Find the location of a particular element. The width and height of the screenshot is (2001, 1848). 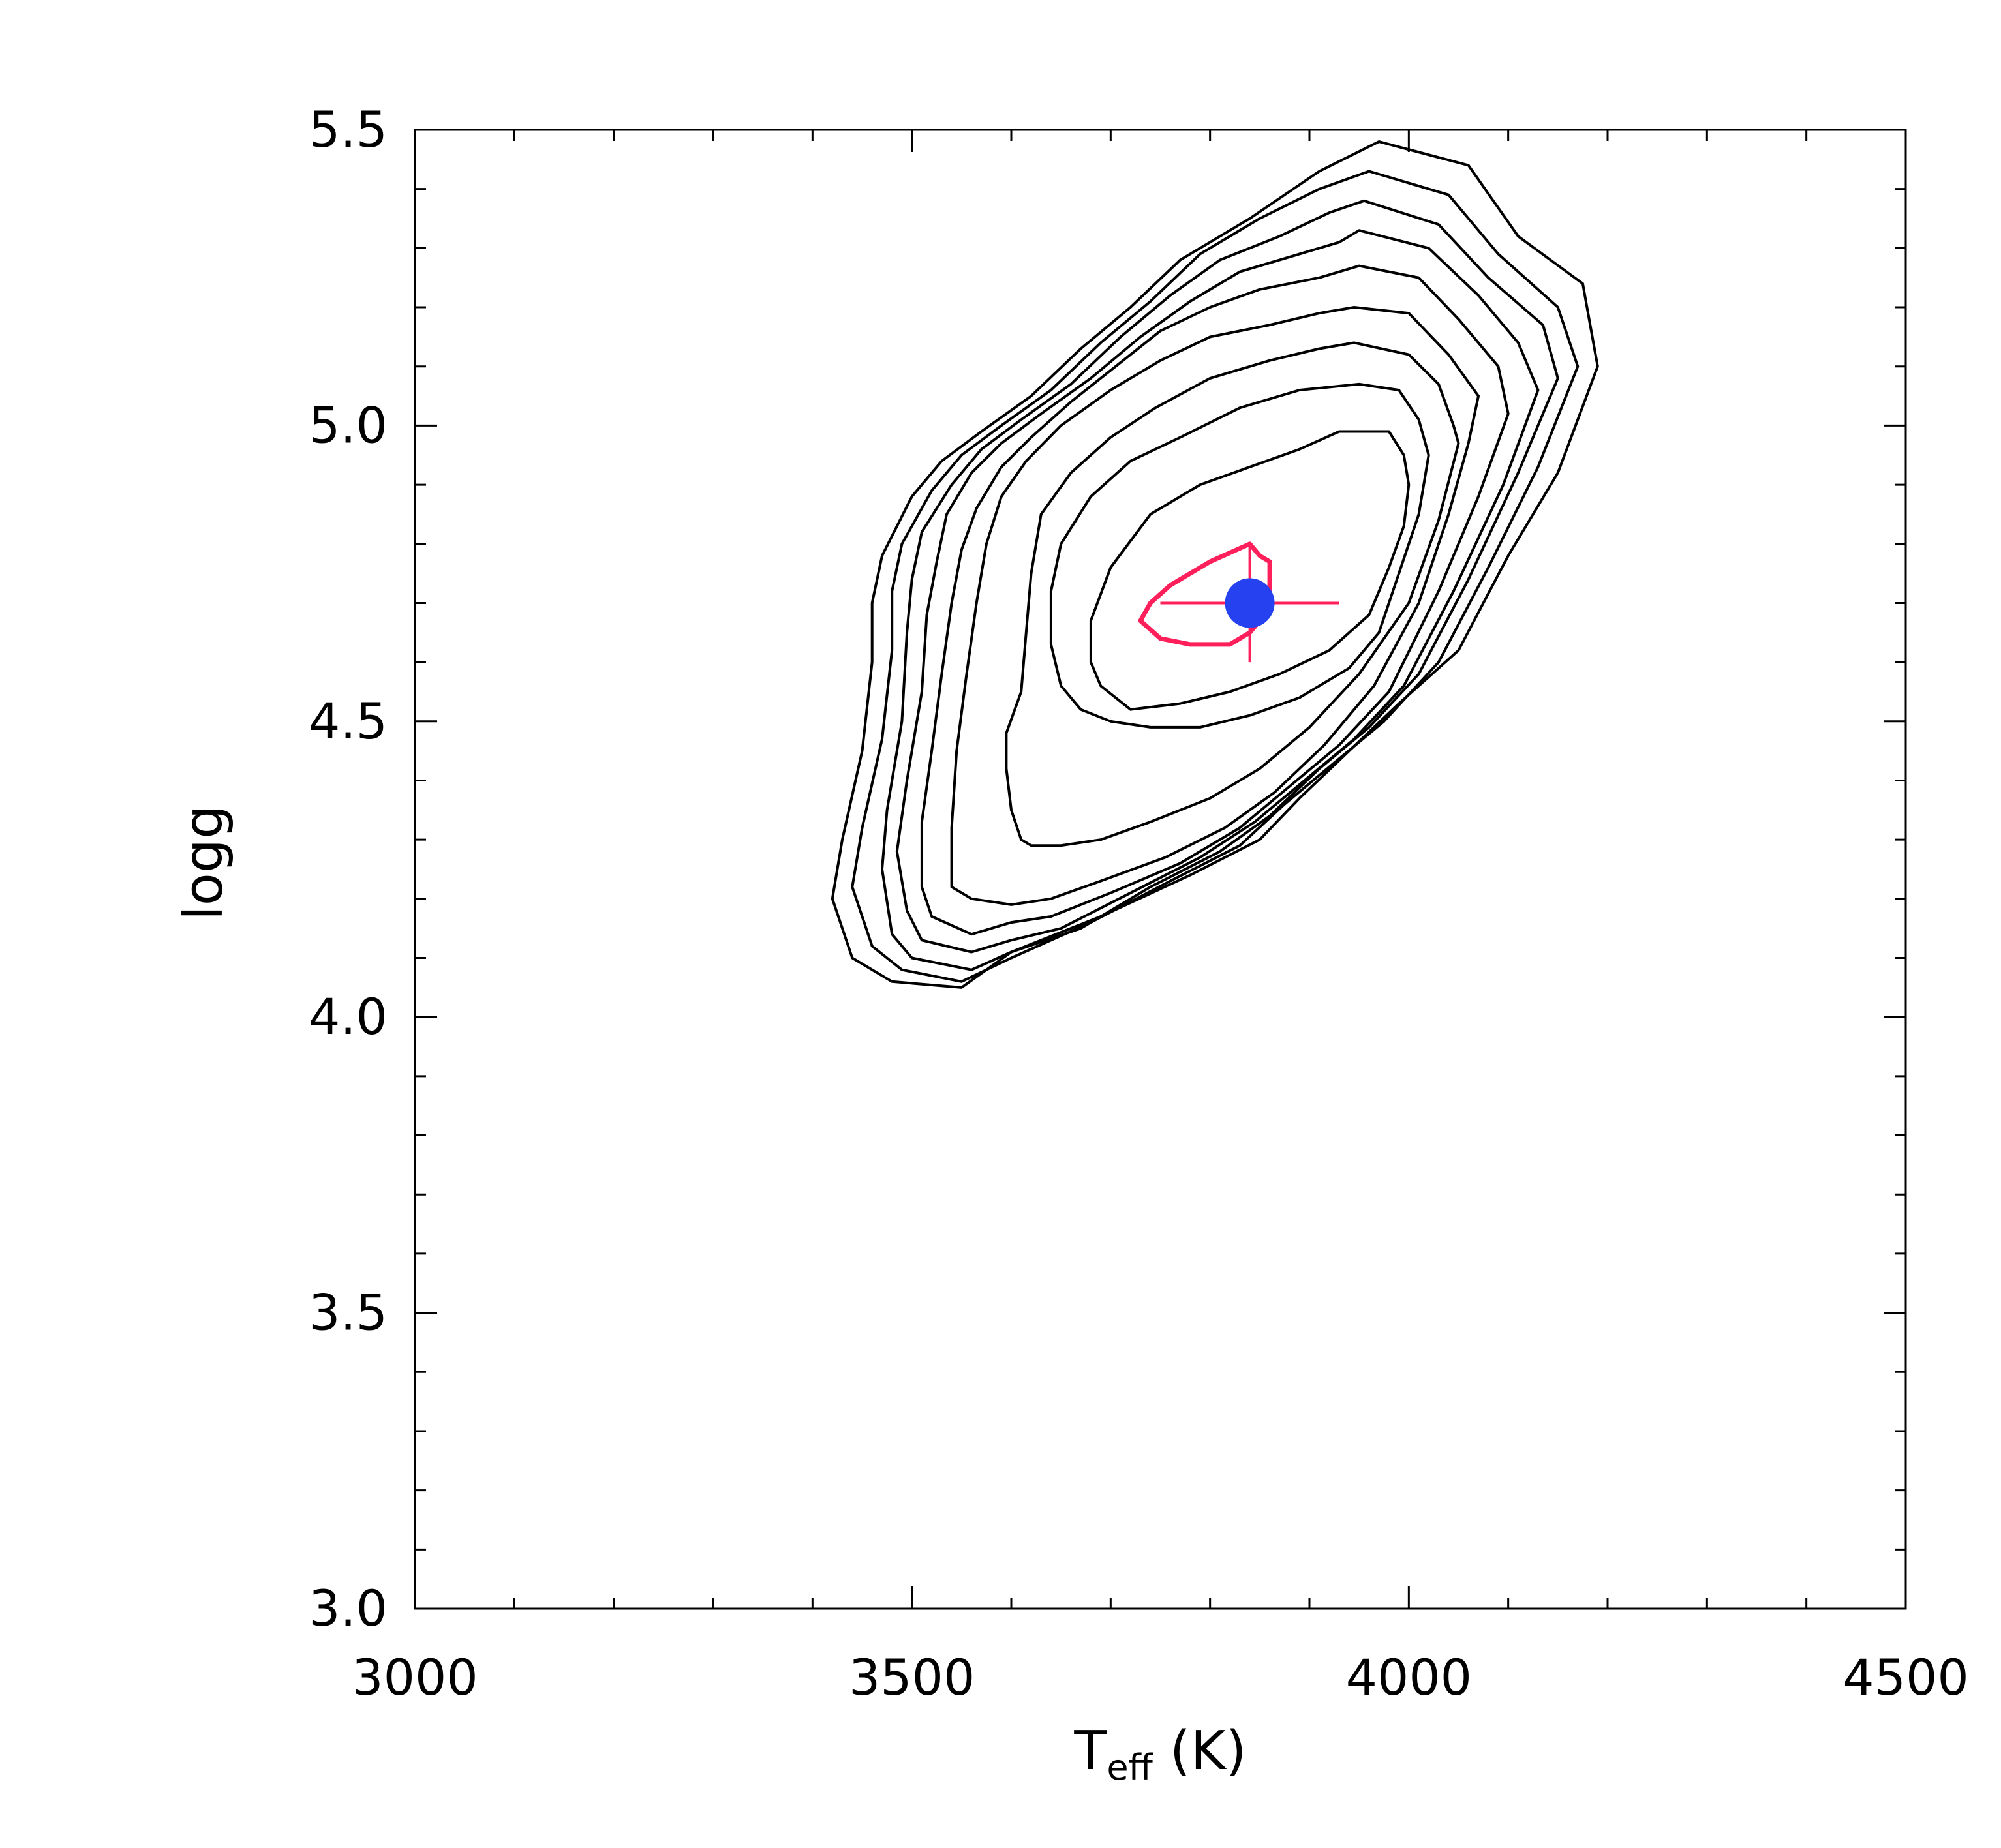

x-axis-title-rest: (K) is located at coordinates (1200, 1751).